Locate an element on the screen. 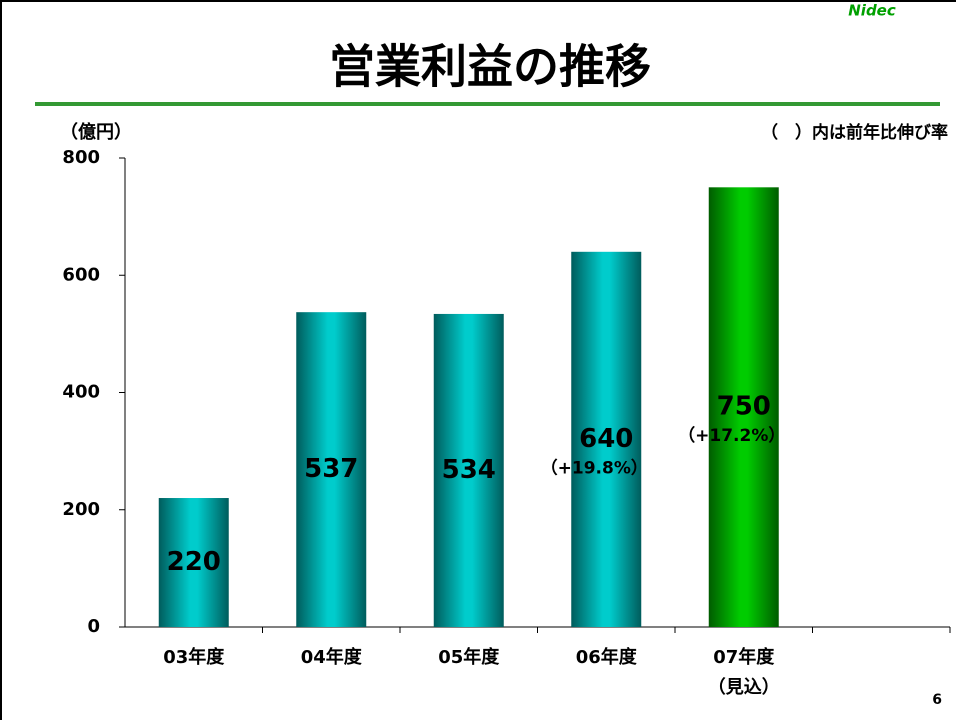 The width and height of the screenshot is (956, 720). logo: Nidec is located at coordinates (872, 11).